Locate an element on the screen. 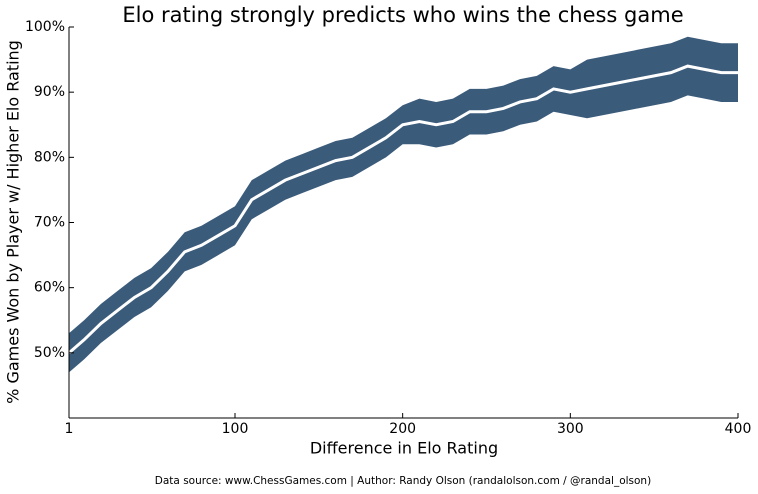 The image size is (758, 494). y-tick-label: 50% is located at coordinates (49, 353).